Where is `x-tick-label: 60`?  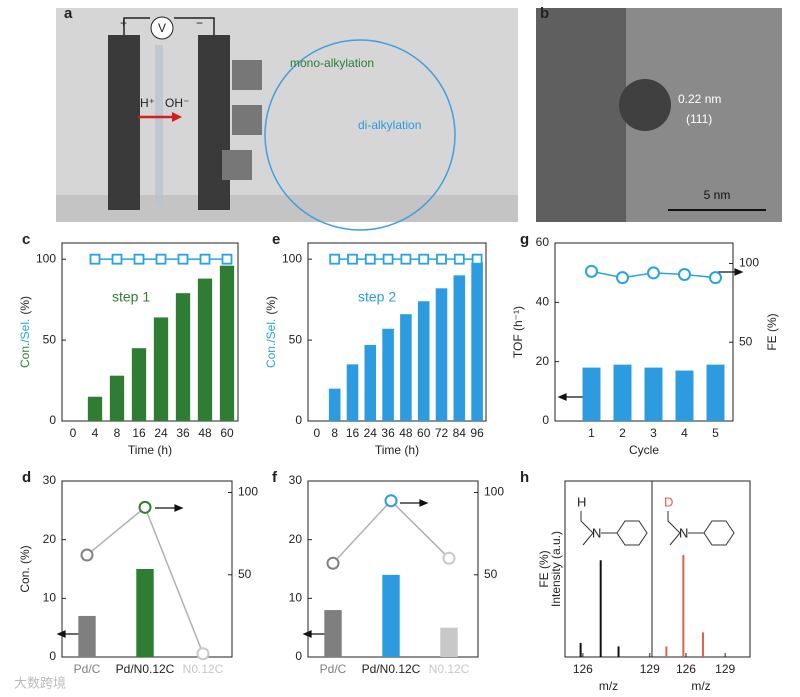
x-tick-label: 60 is located at coordinates (424, 433).